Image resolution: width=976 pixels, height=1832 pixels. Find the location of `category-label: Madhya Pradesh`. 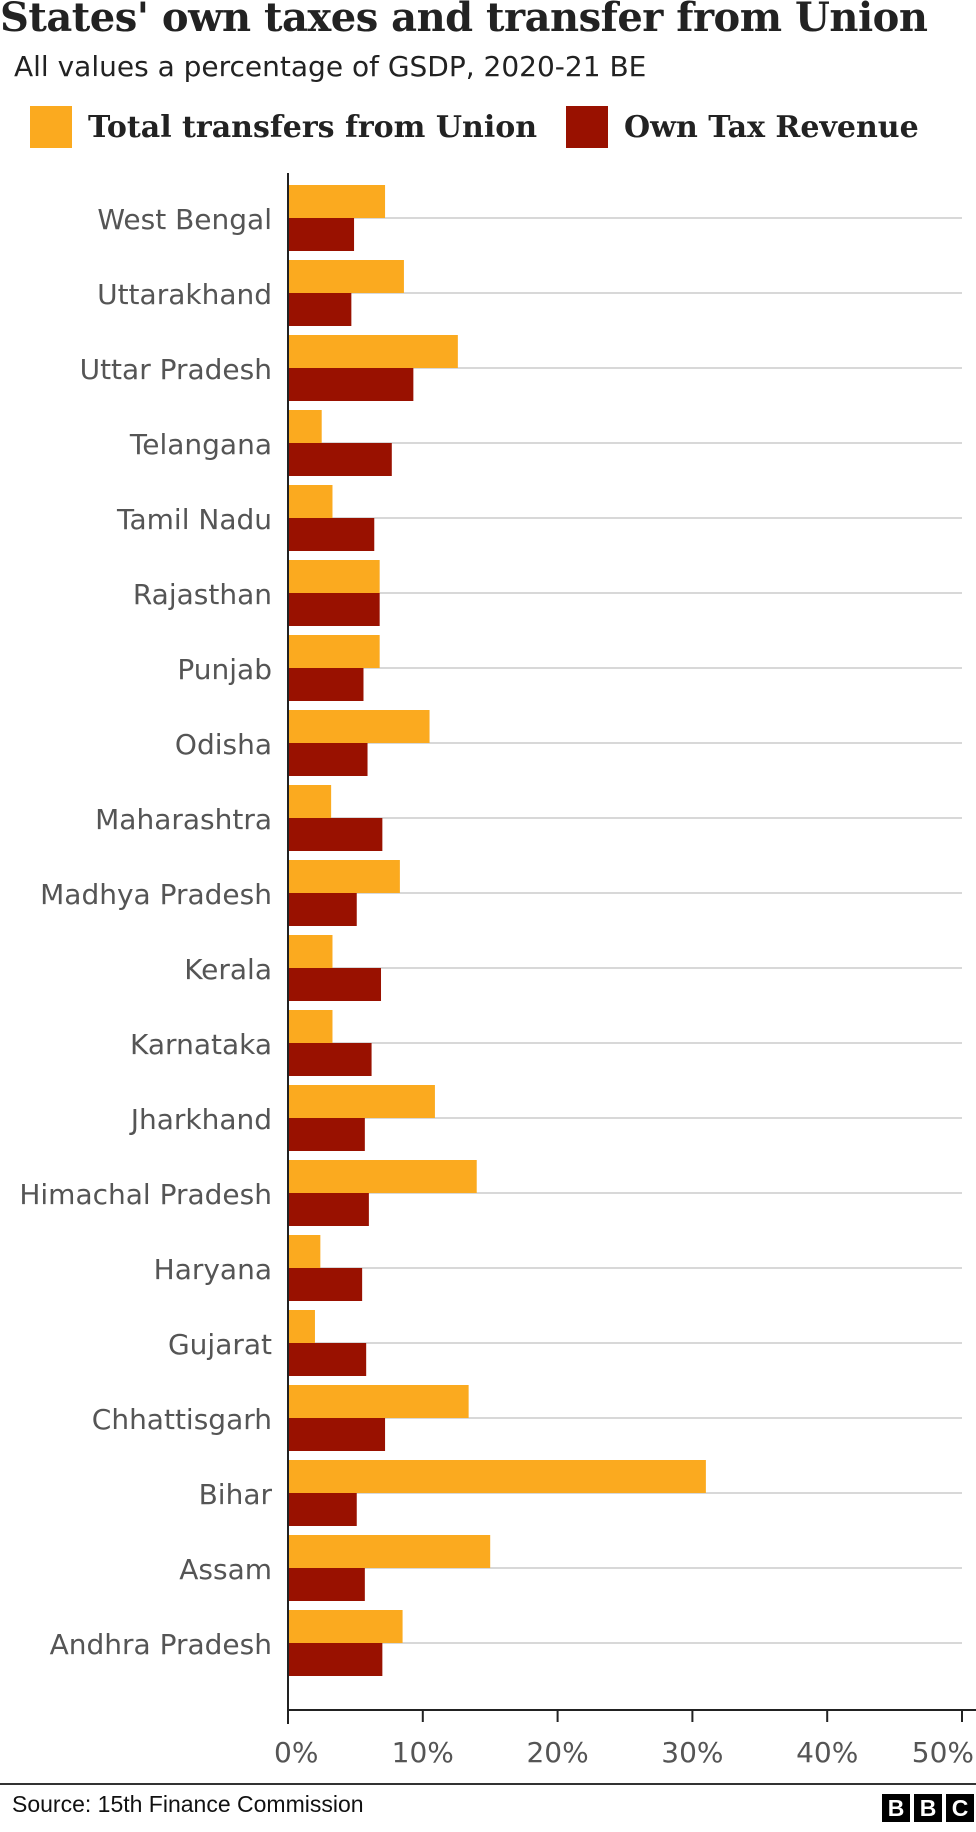

category-label: Madhya Pradesh is located at coordinates (156, 894).